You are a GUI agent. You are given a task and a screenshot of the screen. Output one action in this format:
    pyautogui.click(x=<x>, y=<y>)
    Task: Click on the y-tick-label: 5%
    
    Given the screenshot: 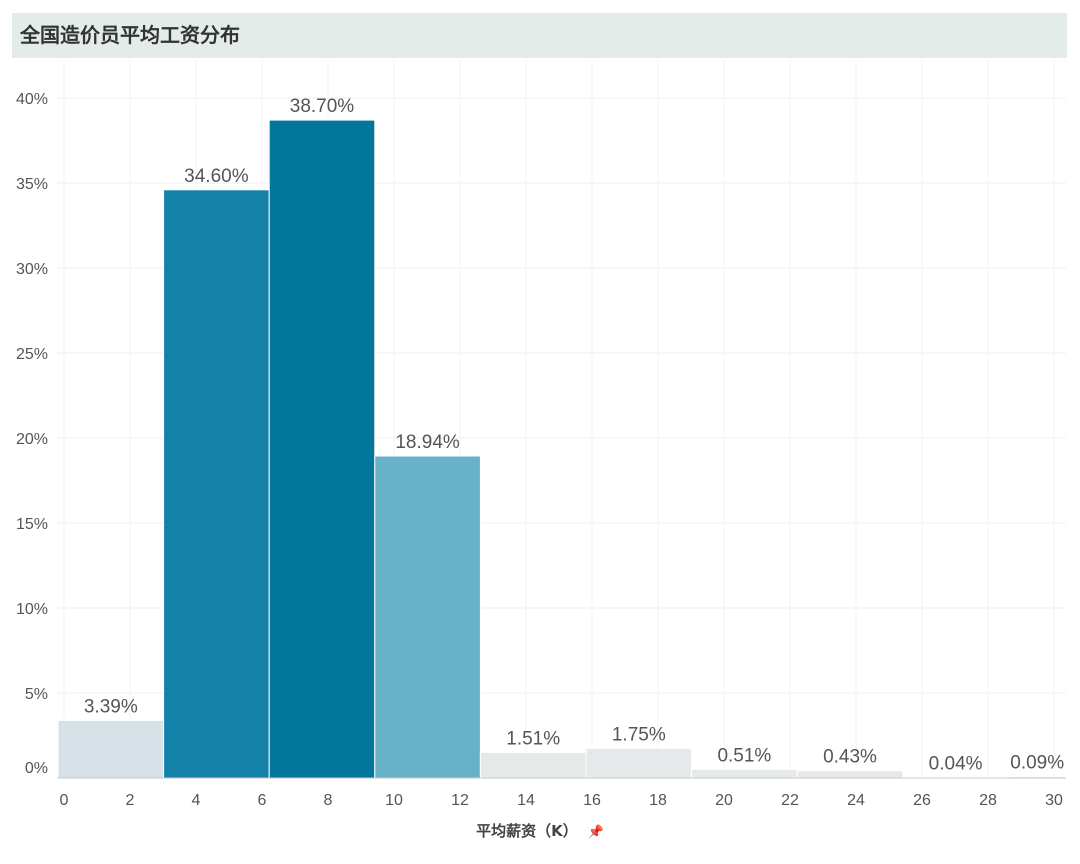 What is the action you would take?
    pyautogui.click(x=36, y=694)
    